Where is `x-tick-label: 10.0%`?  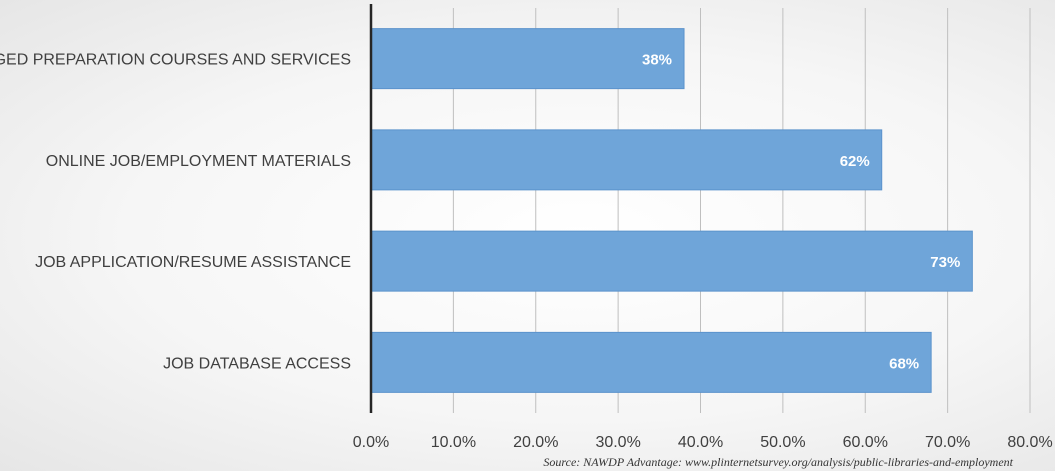 x-tick-label: 10.0% is located at coordinates (453, 442).